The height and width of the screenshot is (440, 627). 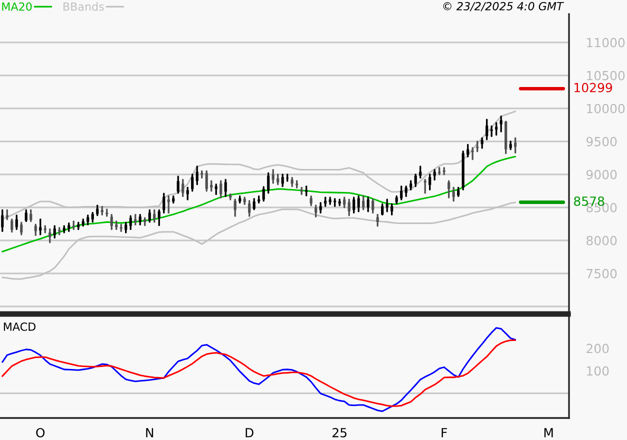 What do you see at coordinates (593, 87) in the screenshot?
I see `ref-line-label: 10299` at bounding box center [593, 87].